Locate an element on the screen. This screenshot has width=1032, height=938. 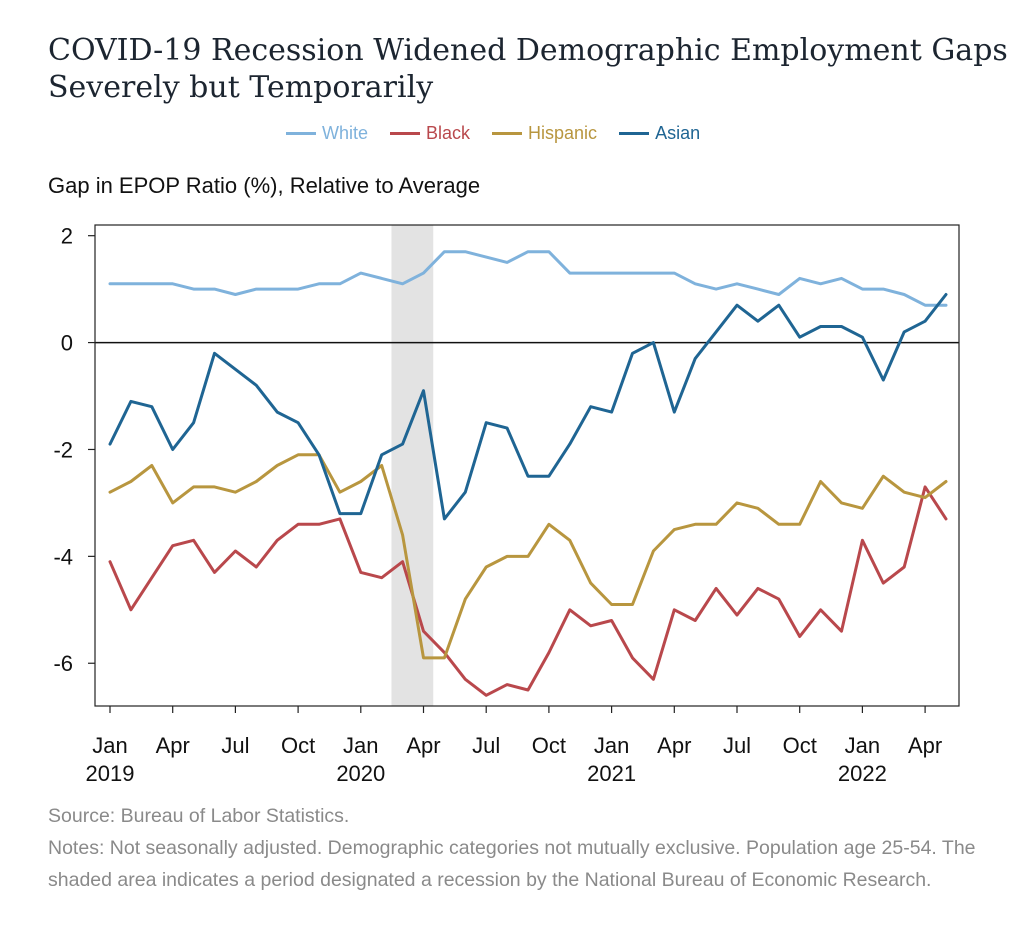
legend-item-asian: Asian is located at coordinates (659, 133).